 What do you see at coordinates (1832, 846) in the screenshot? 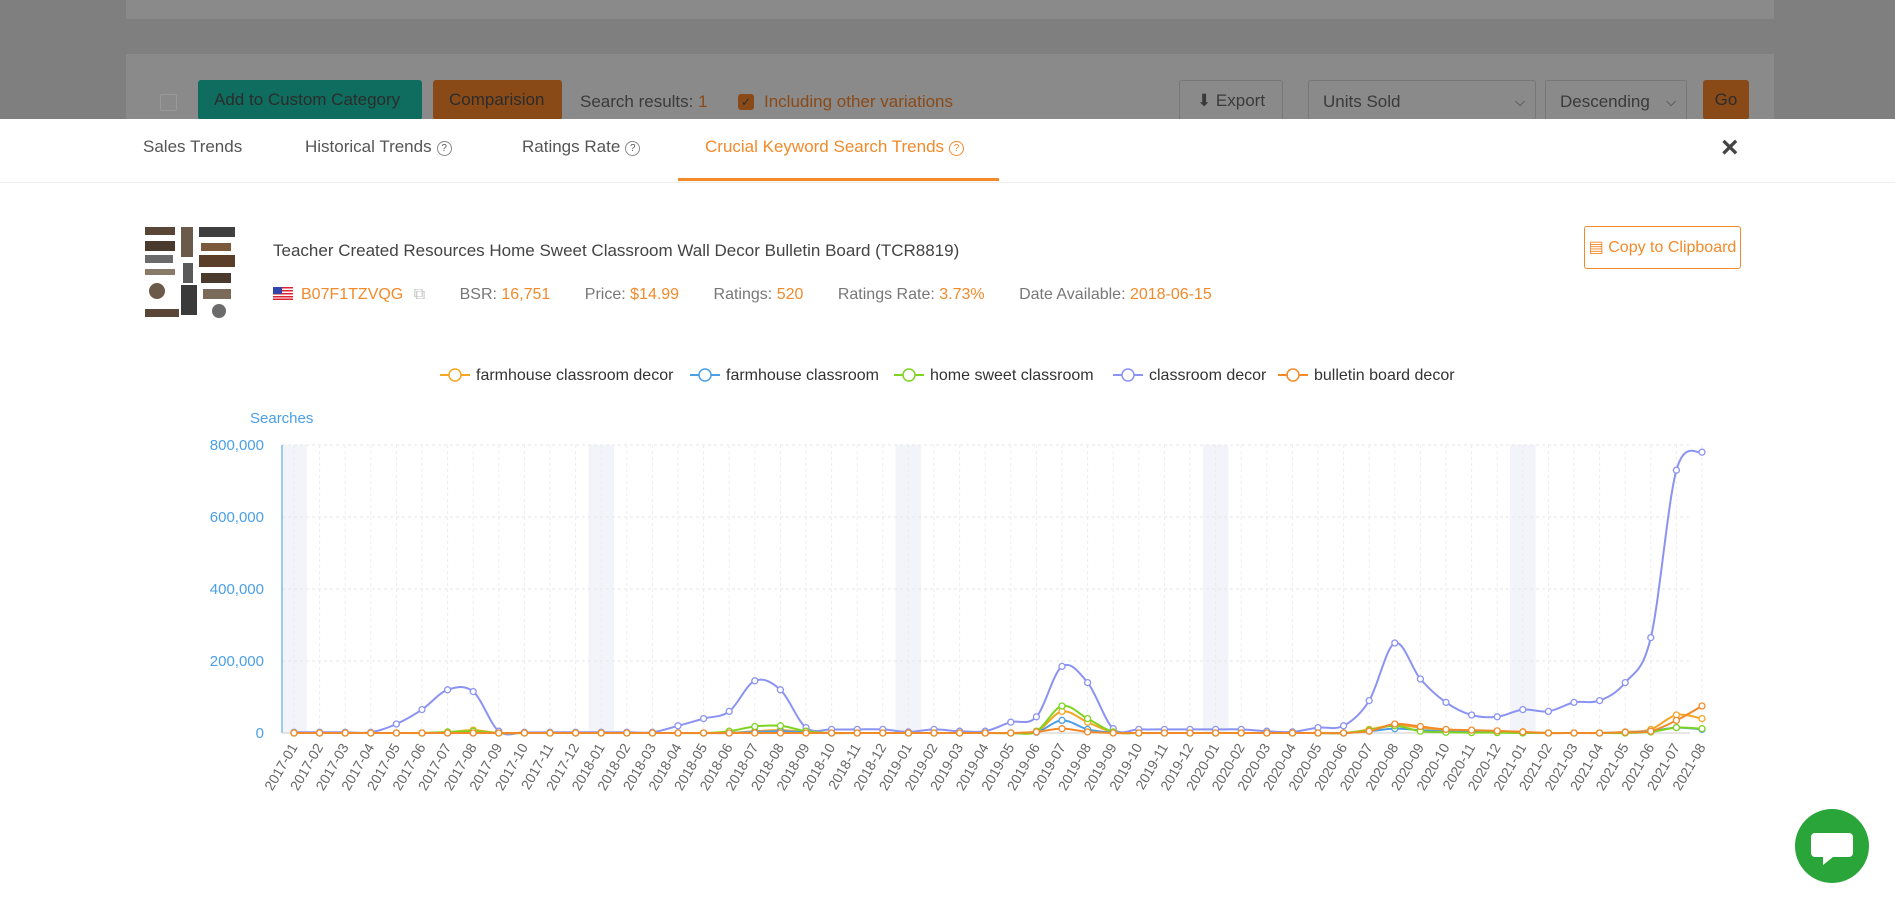
I see `chat-button` at bounding box center [1832, 846].